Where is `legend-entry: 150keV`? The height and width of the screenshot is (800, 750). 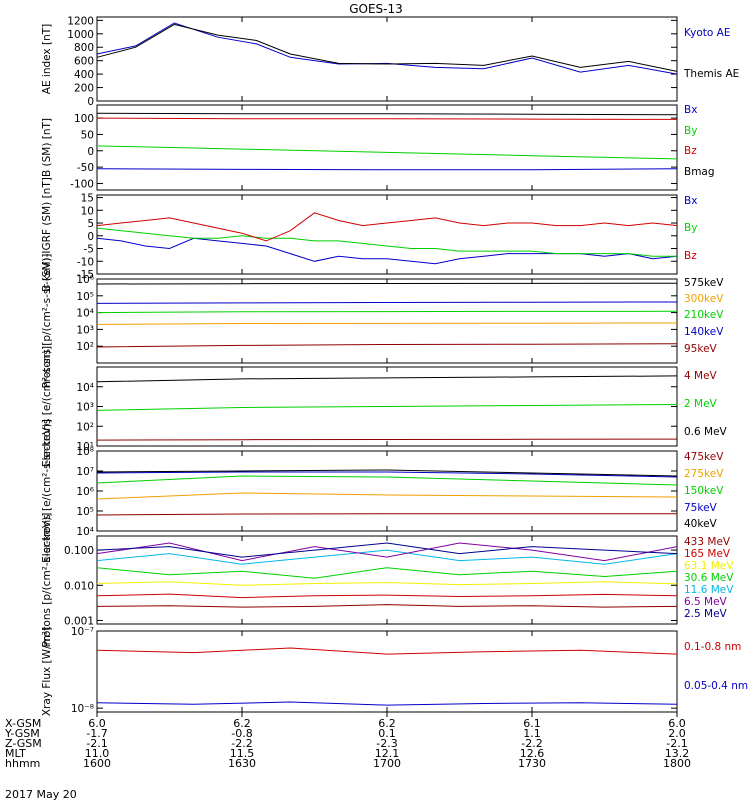
legend-entry: 150keV is located at coordinates (704, 491).